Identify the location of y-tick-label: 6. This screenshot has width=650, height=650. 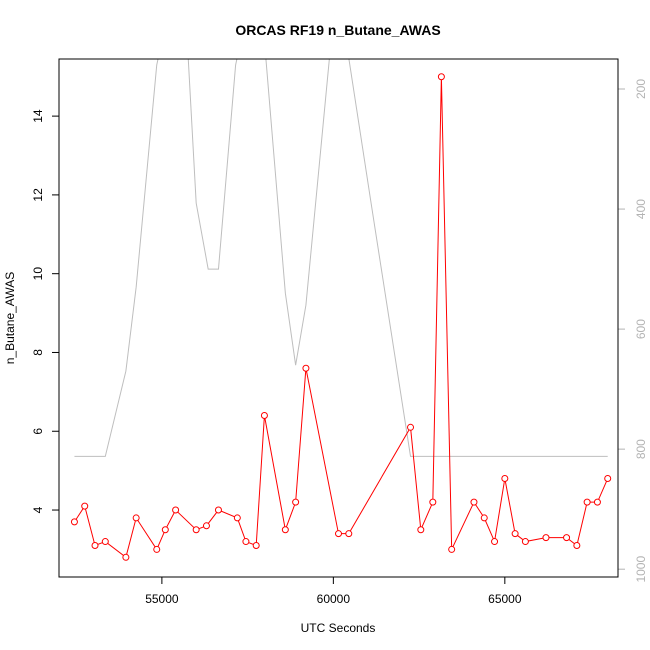
(38, 431).